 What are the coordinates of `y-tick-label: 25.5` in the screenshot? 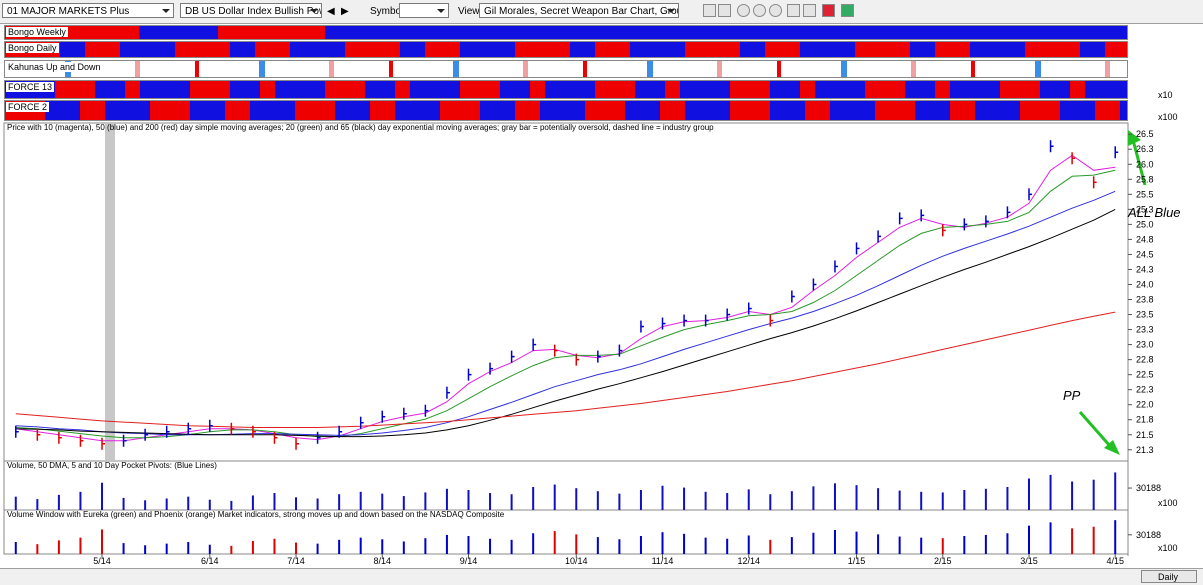 It's located at (1145, 194).